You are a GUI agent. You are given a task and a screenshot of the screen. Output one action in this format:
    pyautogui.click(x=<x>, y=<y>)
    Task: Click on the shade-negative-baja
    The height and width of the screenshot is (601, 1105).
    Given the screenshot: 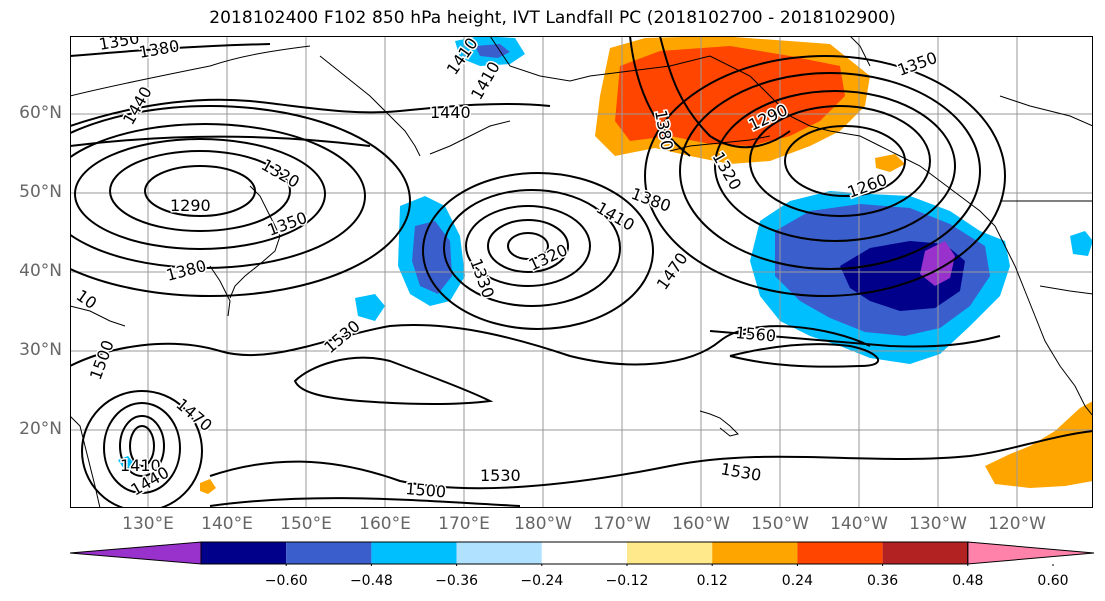 What is the action you would take?
    pyautogui.click(x=1081, y=243)
    